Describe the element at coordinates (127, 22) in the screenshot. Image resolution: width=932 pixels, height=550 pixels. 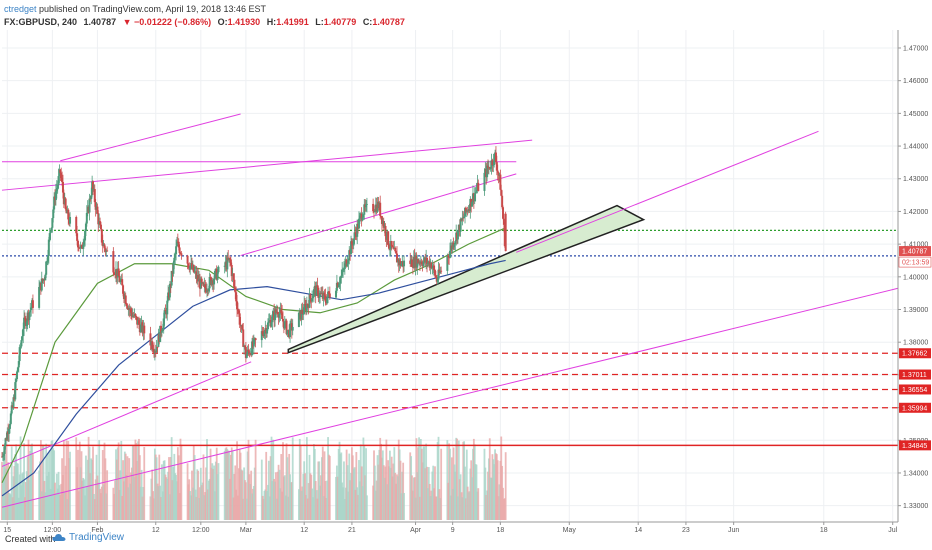
I see `down-arrow-icon: ▼` at that location.